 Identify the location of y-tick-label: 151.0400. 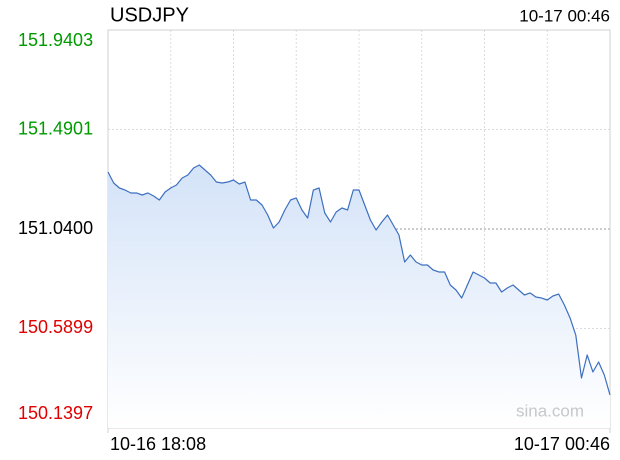
(55, 228).